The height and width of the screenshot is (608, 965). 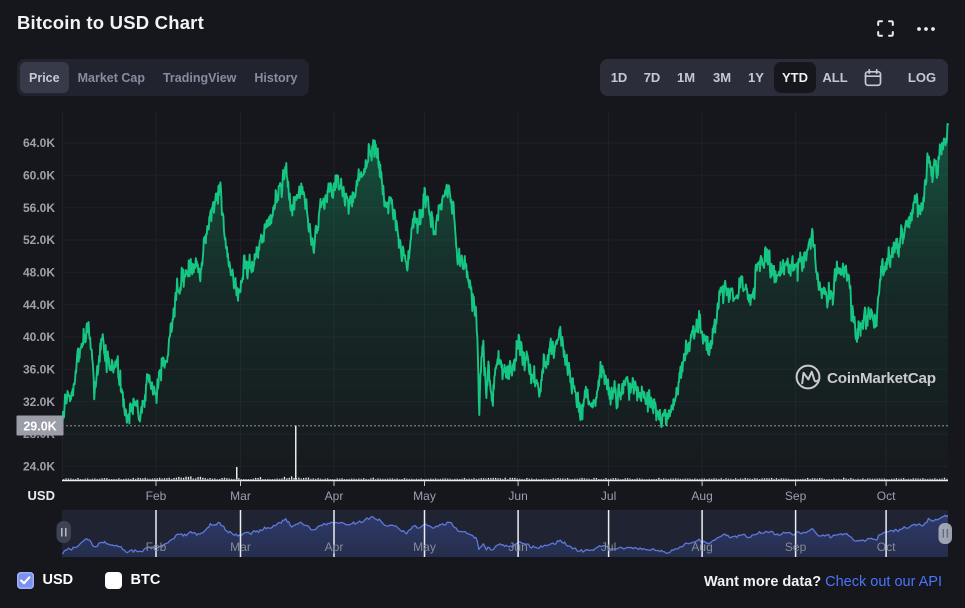 What do you see at coordinates (881, 378) in the screenshot?
I see `svg-text: CoinMarketCap` at bounding box center [881, 378].